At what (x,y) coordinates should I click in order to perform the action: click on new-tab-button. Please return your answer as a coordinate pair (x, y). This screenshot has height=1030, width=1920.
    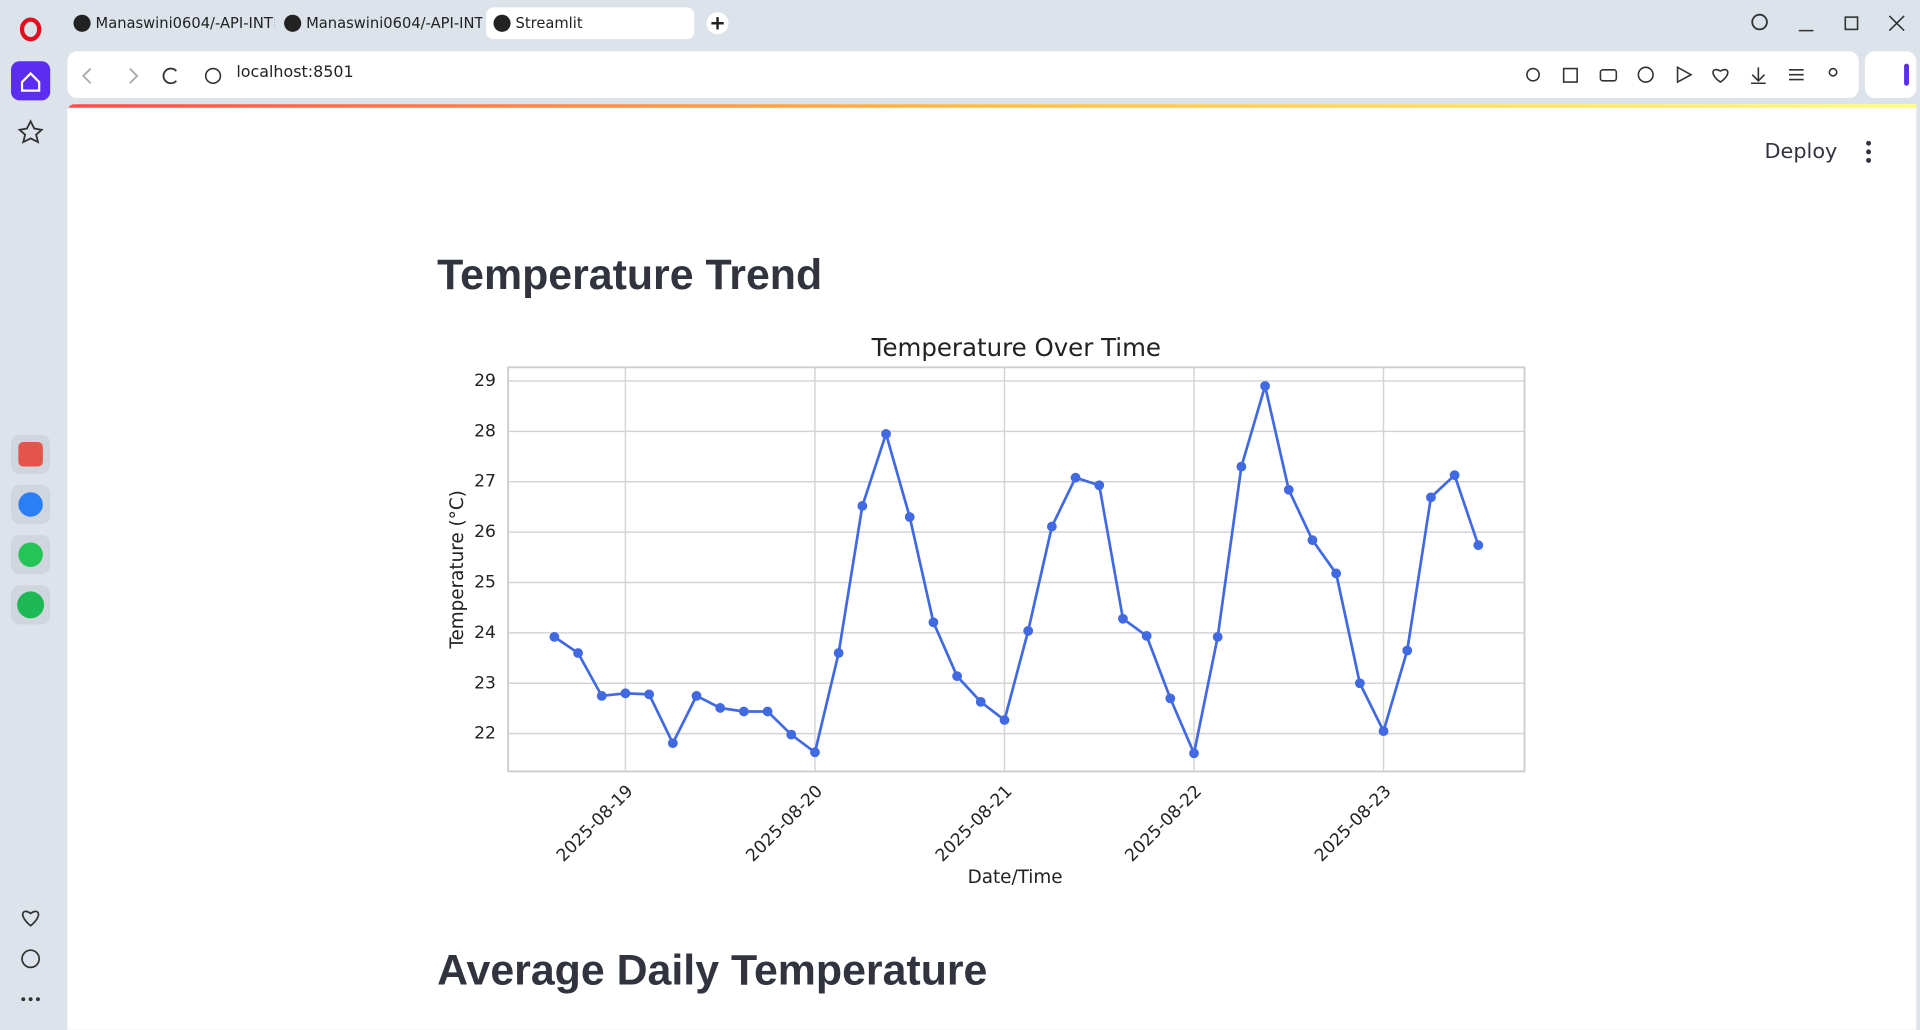
    Looking at the image, I should click on (717, 23).